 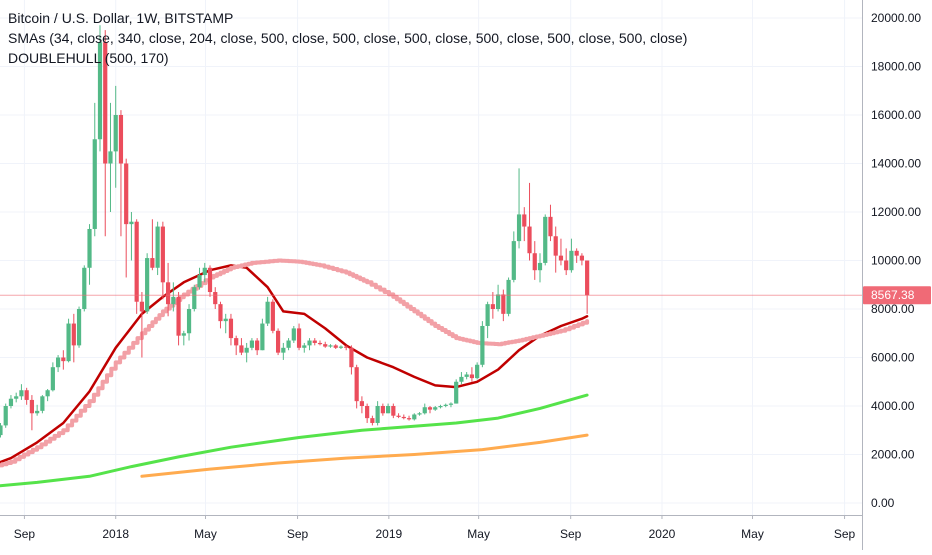 What do you see at coordinates (896, 212) in the screenshot?
I see `y-tick-label: 12000.00` at bounding box center [896, 212].